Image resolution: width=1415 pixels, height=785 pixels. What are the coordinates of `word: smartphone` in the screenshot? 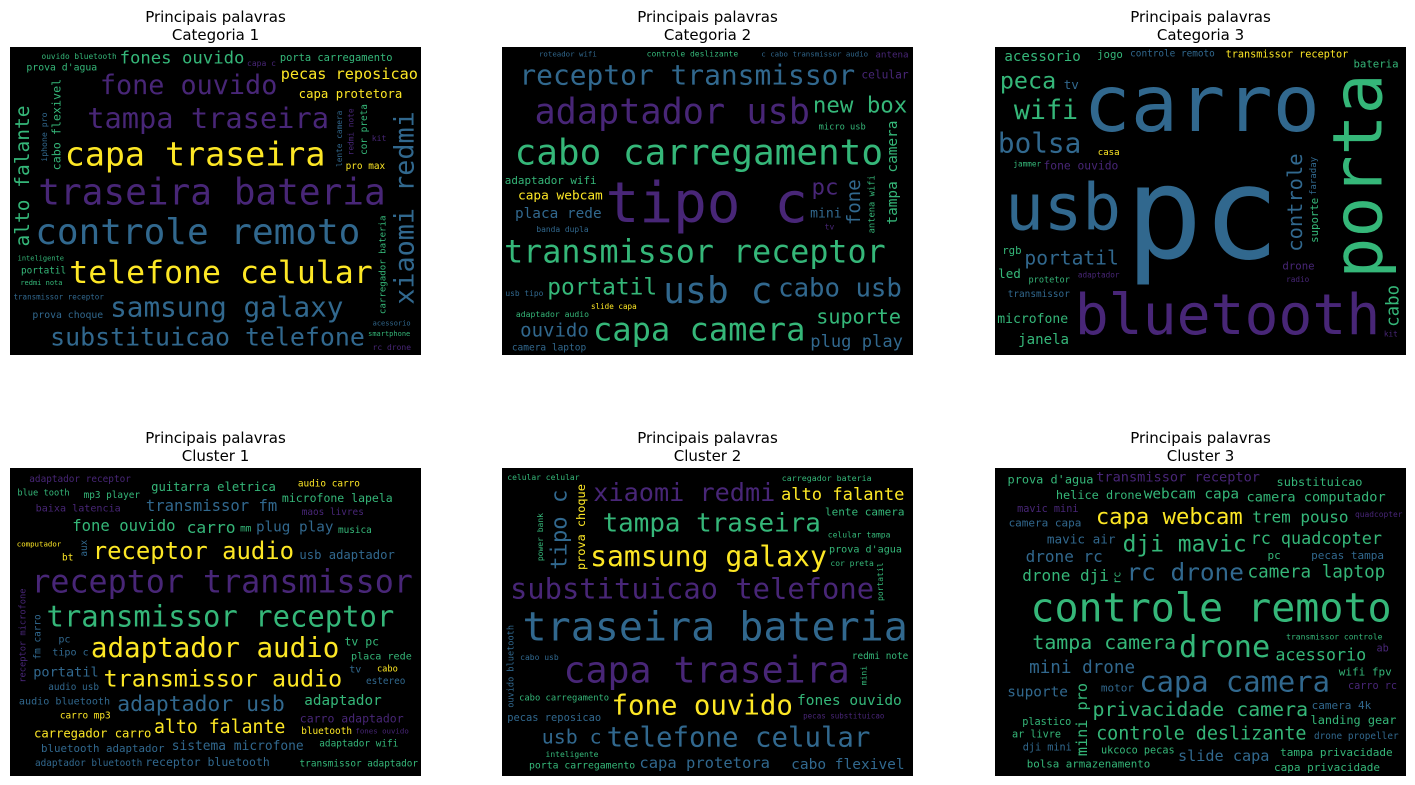 It's located at (389, 334).